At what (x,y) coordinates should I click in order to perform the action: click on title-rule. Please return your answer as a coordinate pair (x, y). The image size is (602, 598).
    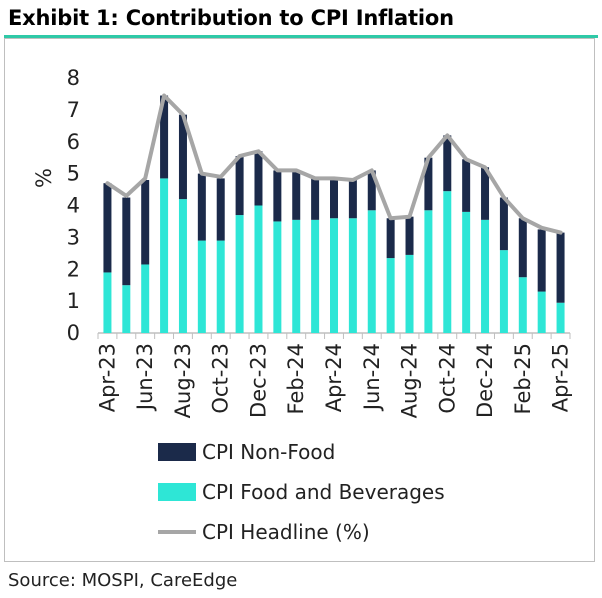
    Looking at the image, I should click on (301, 36).